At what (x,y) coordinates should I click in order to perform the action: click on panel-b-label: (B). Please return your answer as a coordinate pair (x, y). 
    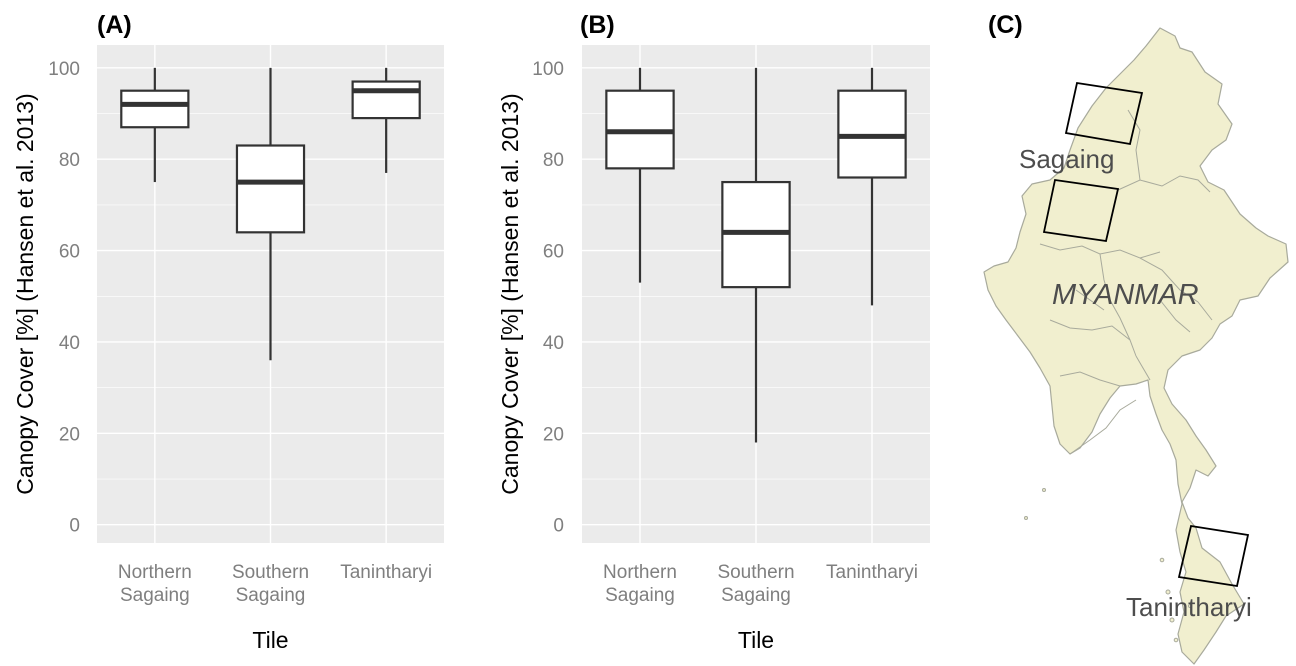
    Looking at the image, I should click on (597, 25).